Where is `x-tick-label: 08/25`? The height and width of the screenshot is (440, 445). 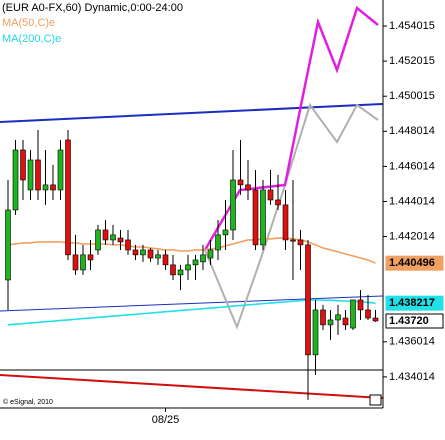
x-tick-label: 08/25 is located at coordinates (166, 420).